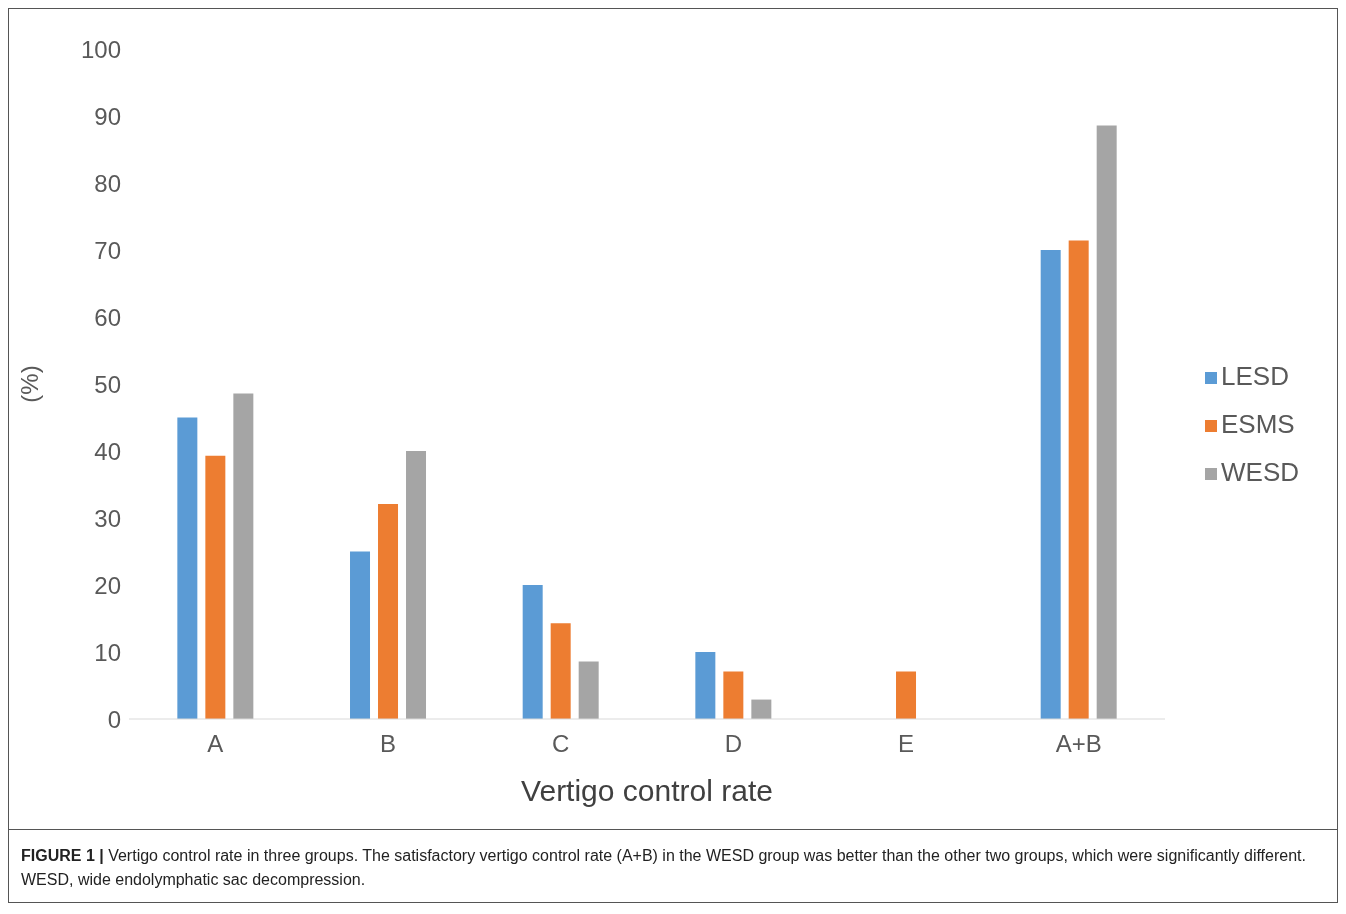  I want to click on y-tick-label: 20, so click(107, 585).